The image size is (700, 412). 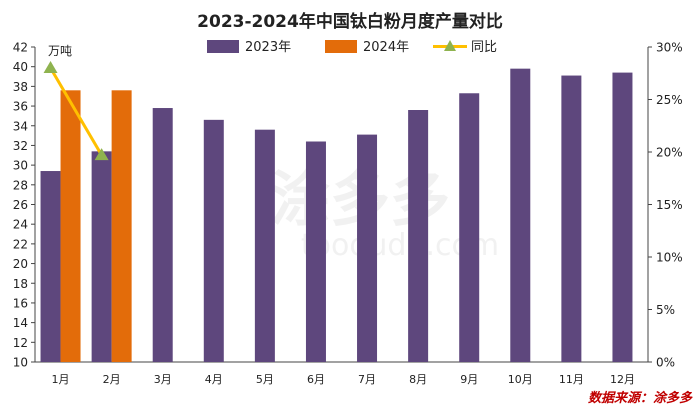 I want to click on bar-2023年-3月, so click(x=162, y=235).